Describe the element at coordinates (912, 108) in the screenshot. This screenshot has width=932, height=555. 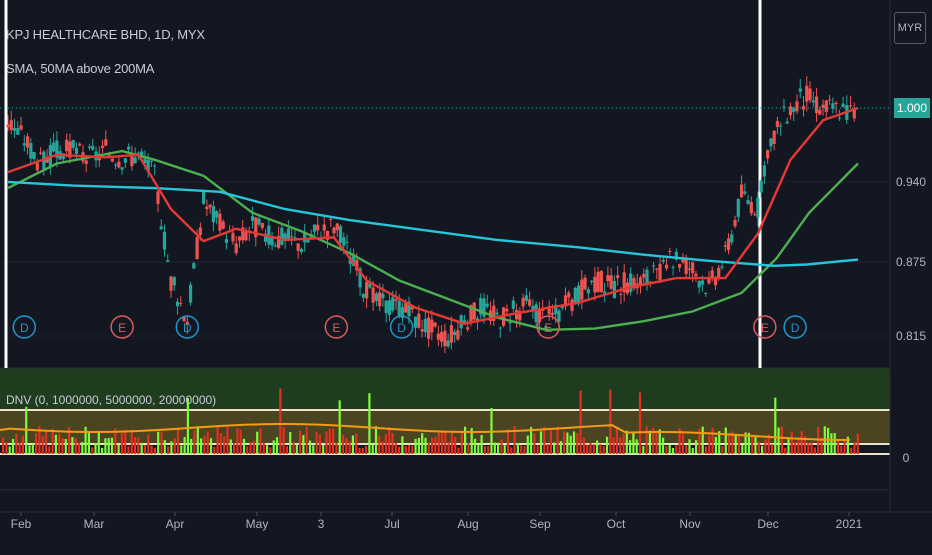
I see `last-price-tag: 1.000` at that location.